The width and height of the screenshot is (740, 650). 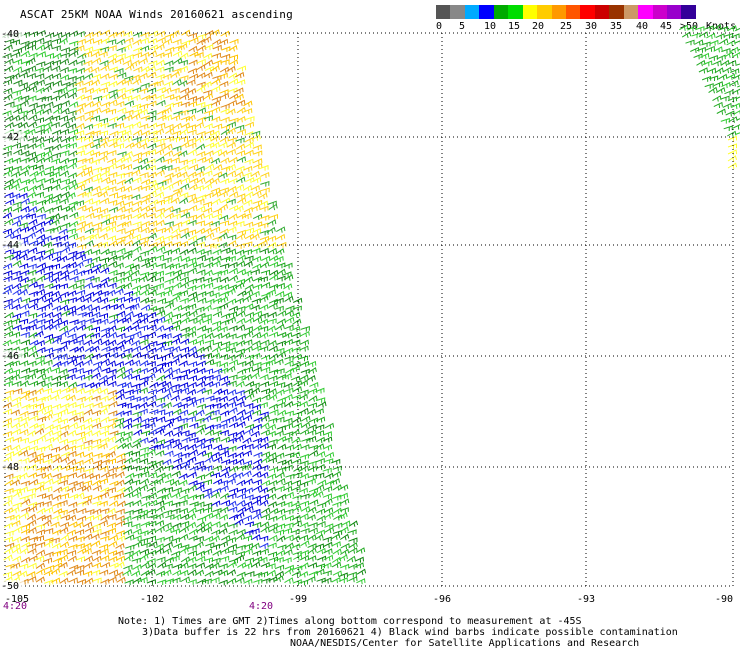 I want to click on longitude-label: -105, so click(x=17, y=599).